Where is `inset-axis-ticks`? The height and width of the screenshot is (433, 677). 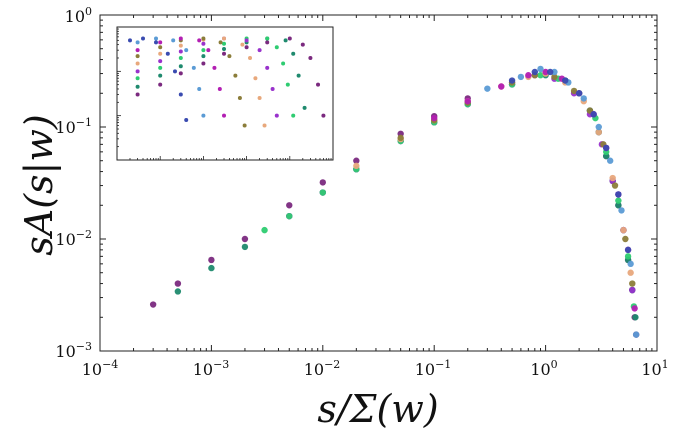 inset-axis-ticks is located at coordinates (225, 93).